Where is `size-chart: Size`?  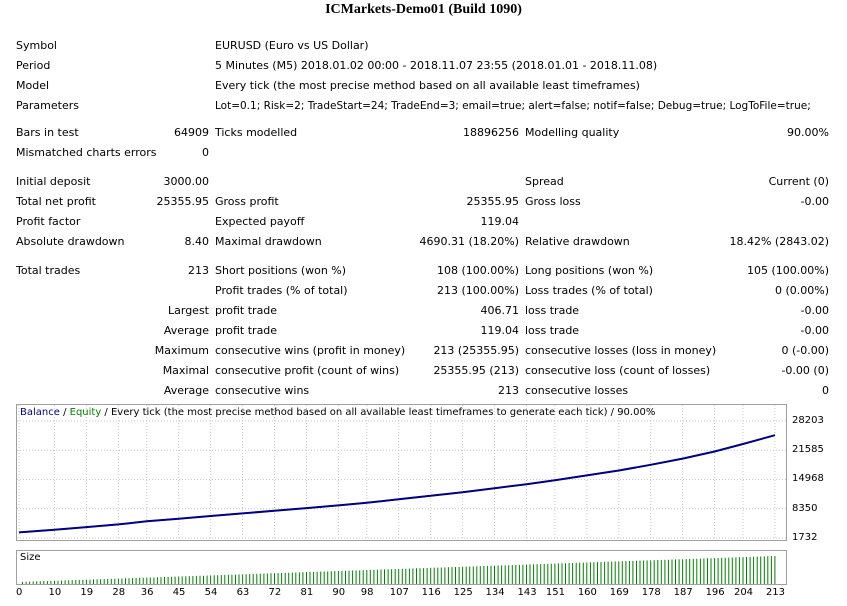
size-chart: Size is located at coordinates (401, 567).